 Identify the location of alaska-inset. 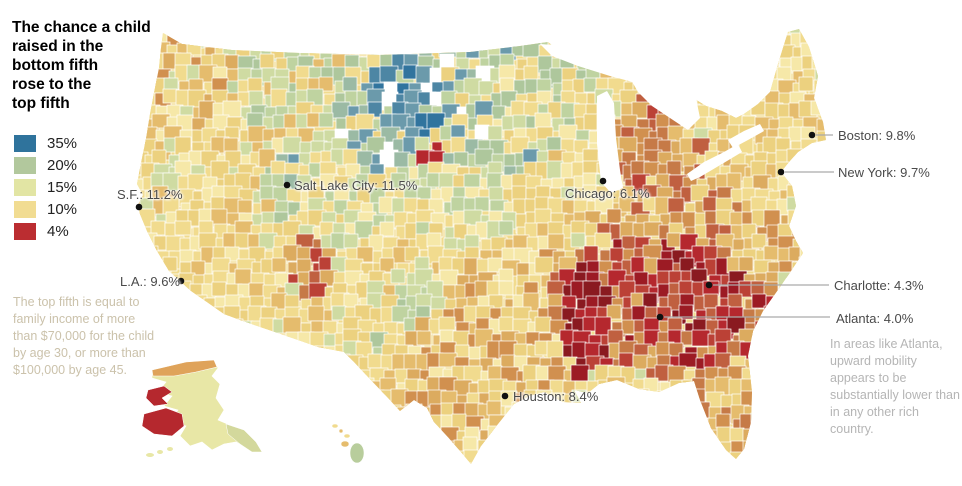
(202, 408).